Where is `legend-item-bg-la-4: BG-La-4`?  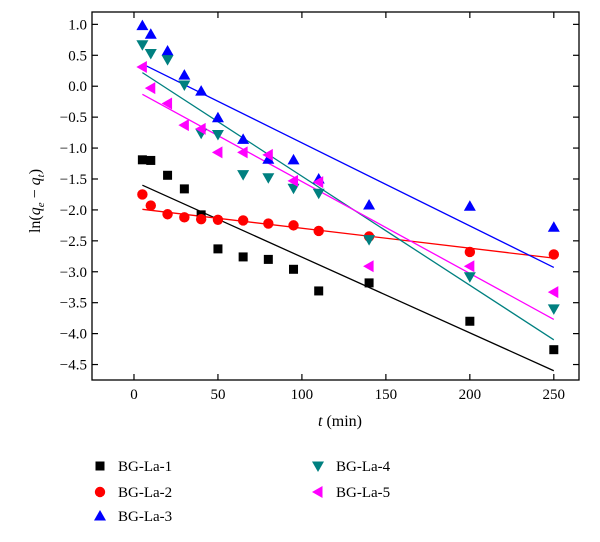
legend-item-bg-la-4: BG-La-4 is located at coordinates (351, 467).